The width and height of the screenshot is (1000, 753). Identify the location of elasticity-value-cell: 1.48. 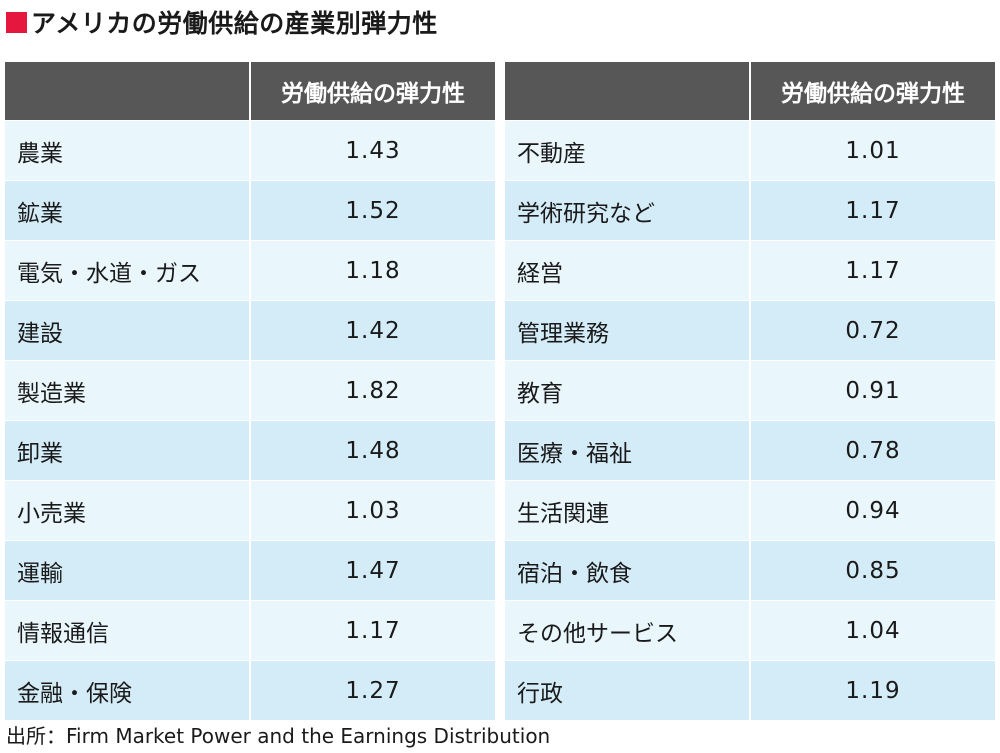
(372, 450).